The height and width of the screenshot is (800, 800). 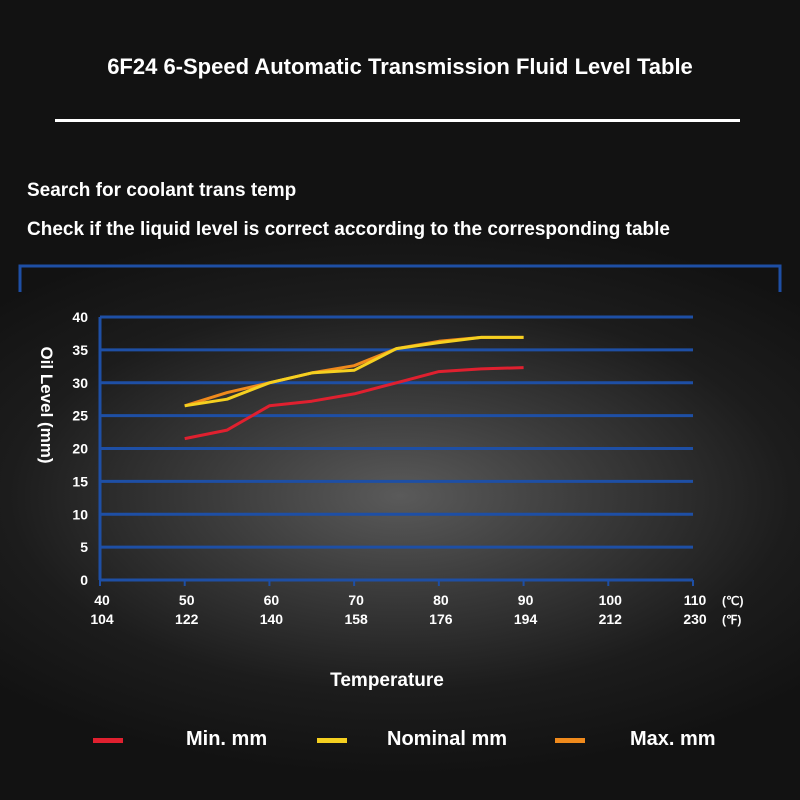 I want to click on series-line-nominal, so click(x=354, y=371).